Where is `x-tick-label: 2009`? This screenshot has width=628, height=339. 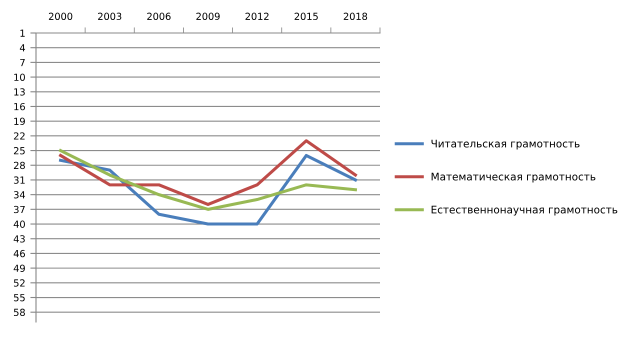 x-tick-label: 2009 is located at coordinates (208, 16).